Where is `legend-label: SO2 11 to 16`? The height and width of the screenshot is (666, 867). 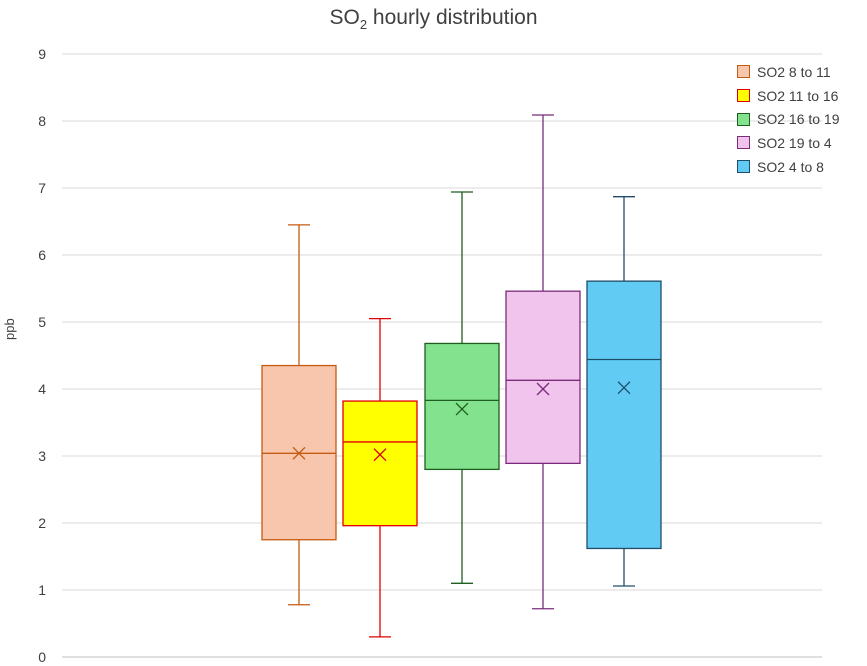 legend-label: SO2 11 to 16 is located at coordinates (798, 95).